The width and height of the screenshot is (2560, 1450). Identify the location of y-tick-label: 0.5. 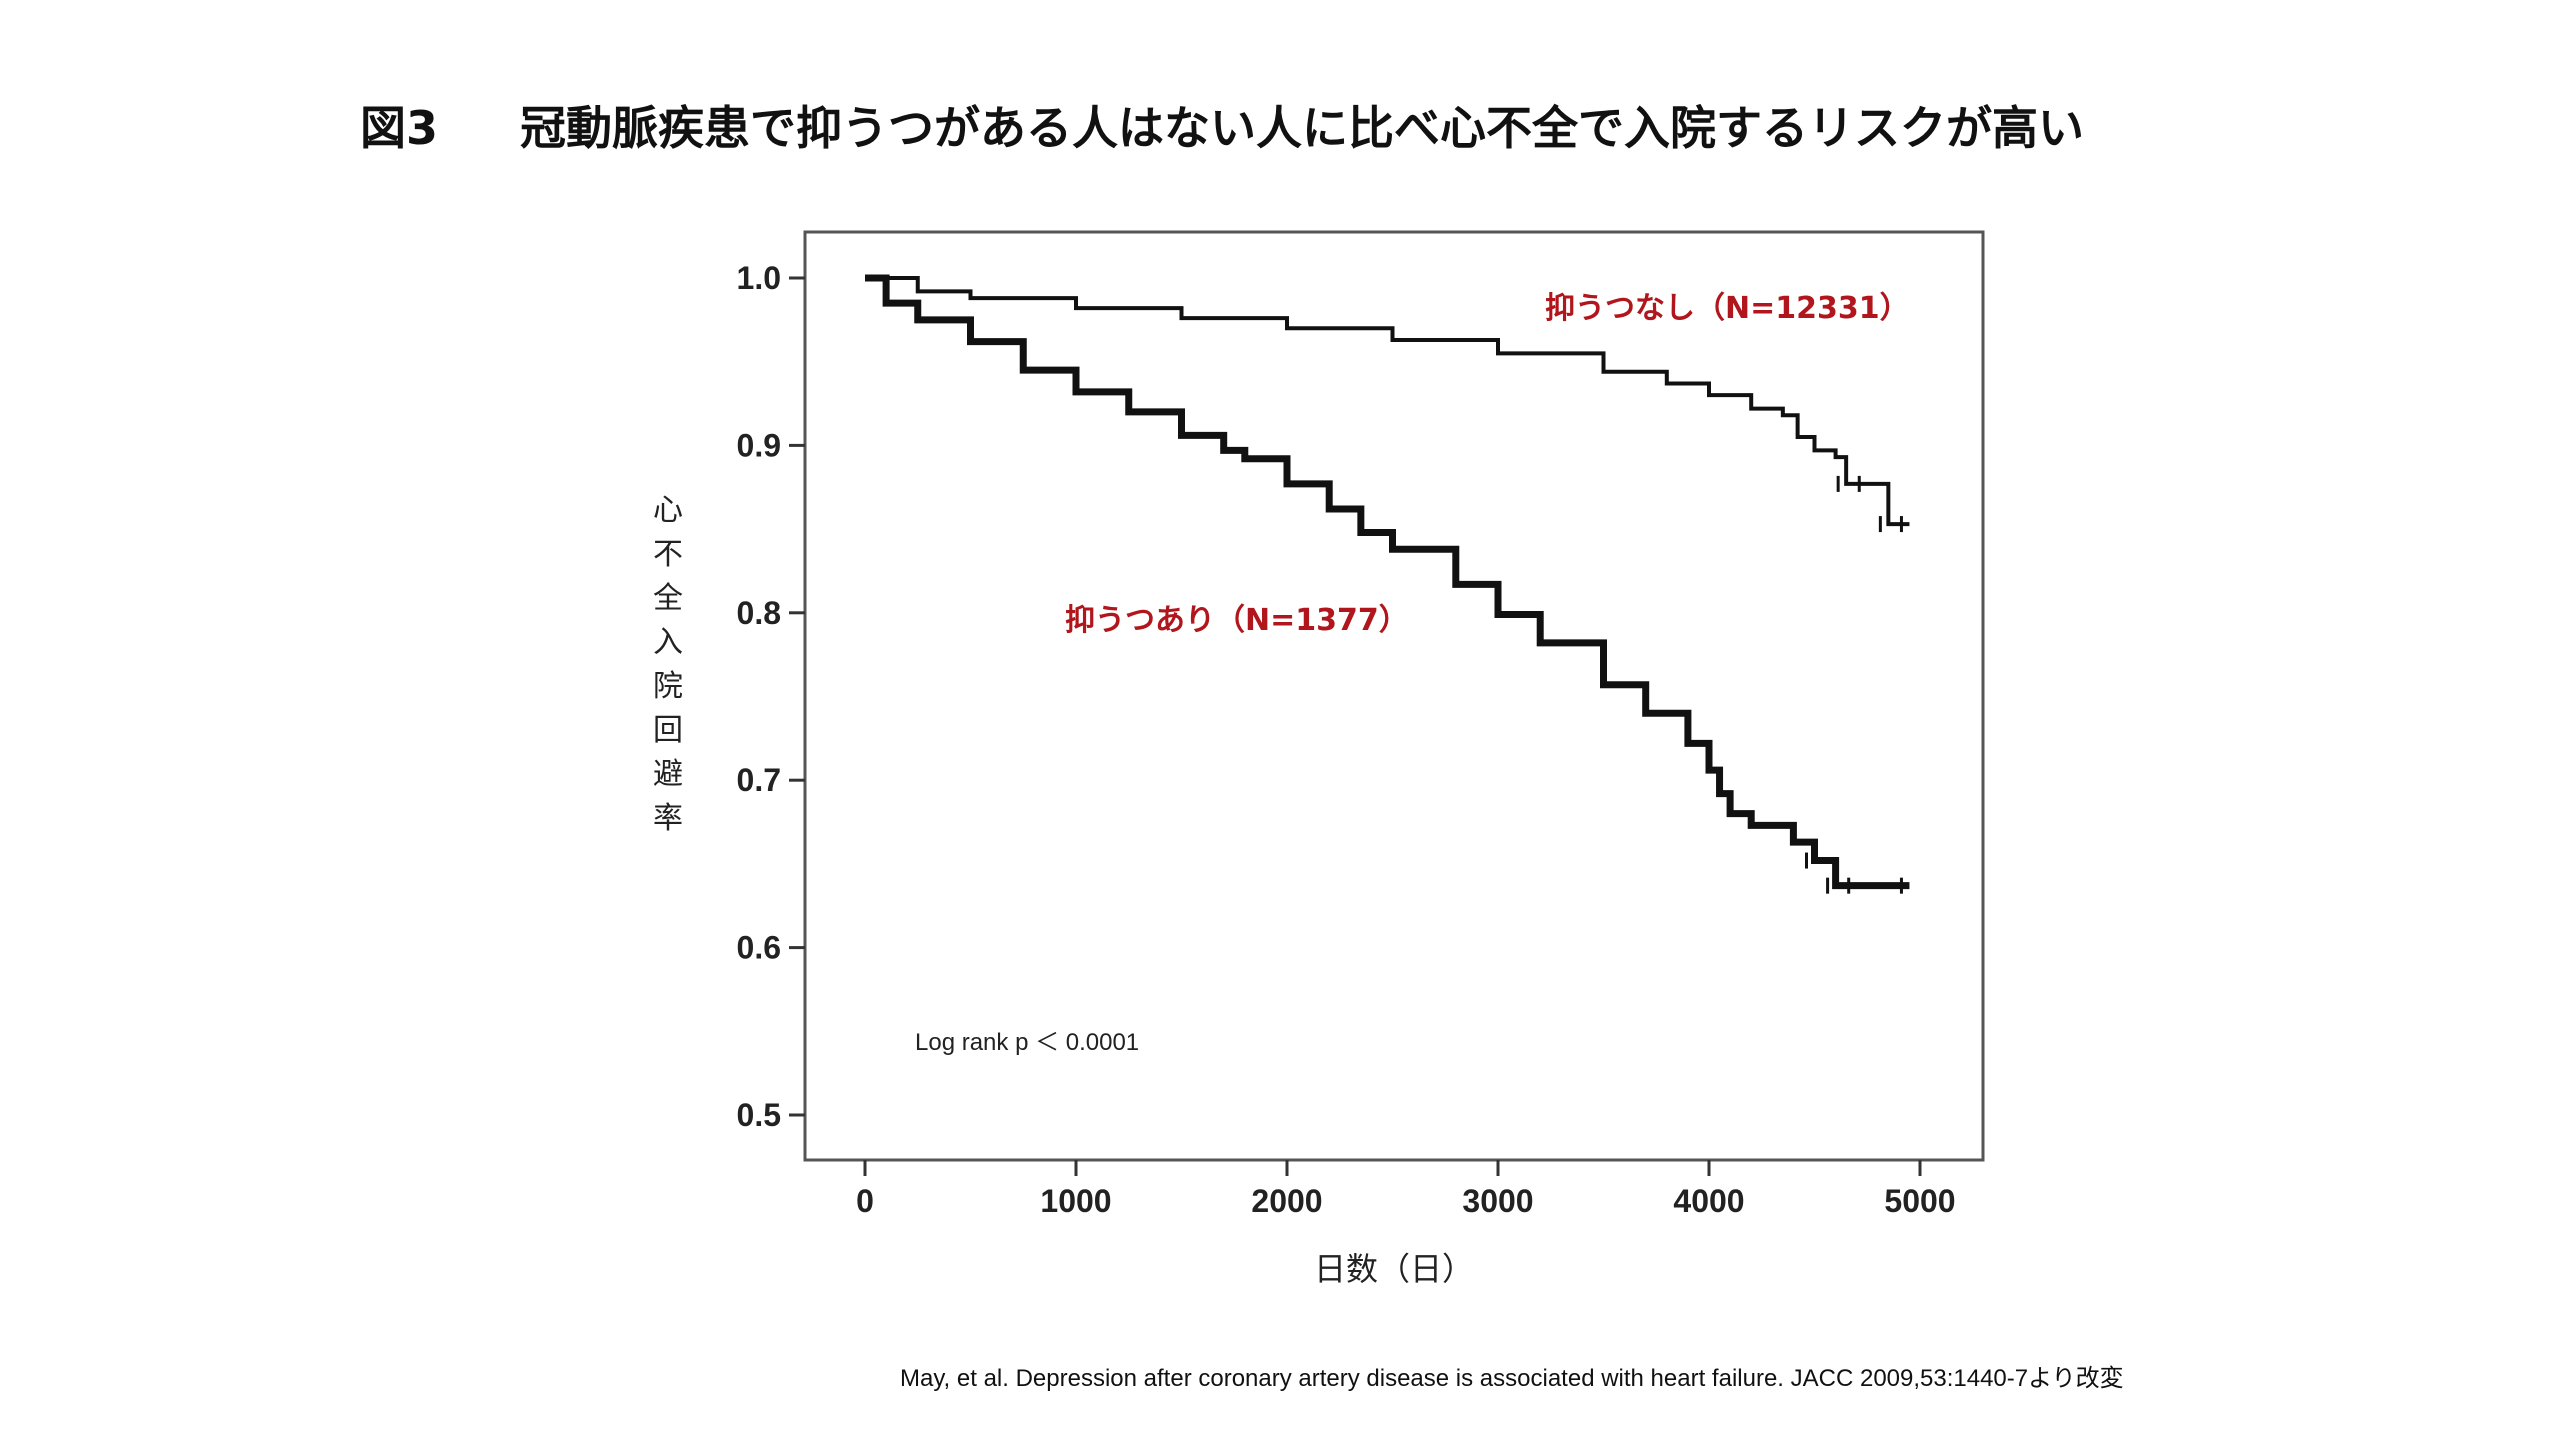
(759, 1115).